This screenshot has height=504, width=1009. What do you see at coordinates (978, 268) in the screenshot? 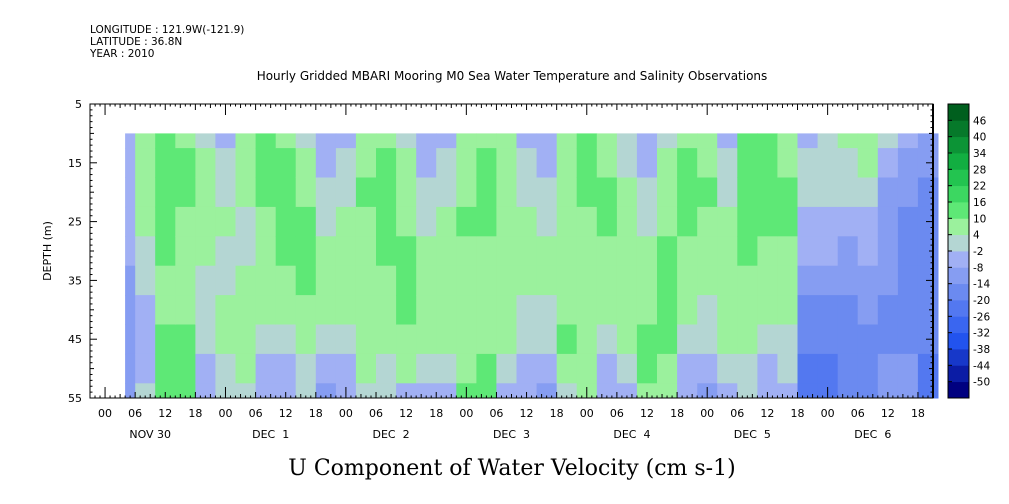
I see `colorbar-label: -8` at bounding box center [978, 268].